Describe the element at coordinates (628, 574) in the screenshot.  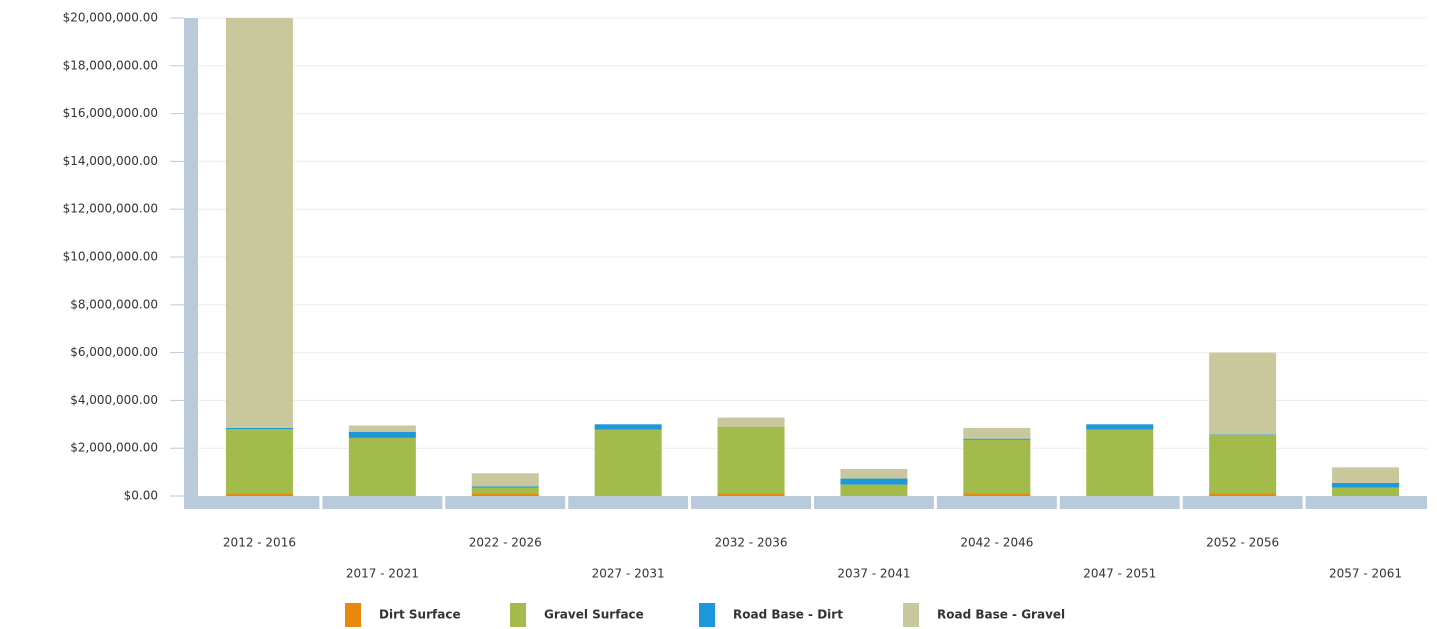
I see `x-tick-label: 2027 - 2031` at that location.